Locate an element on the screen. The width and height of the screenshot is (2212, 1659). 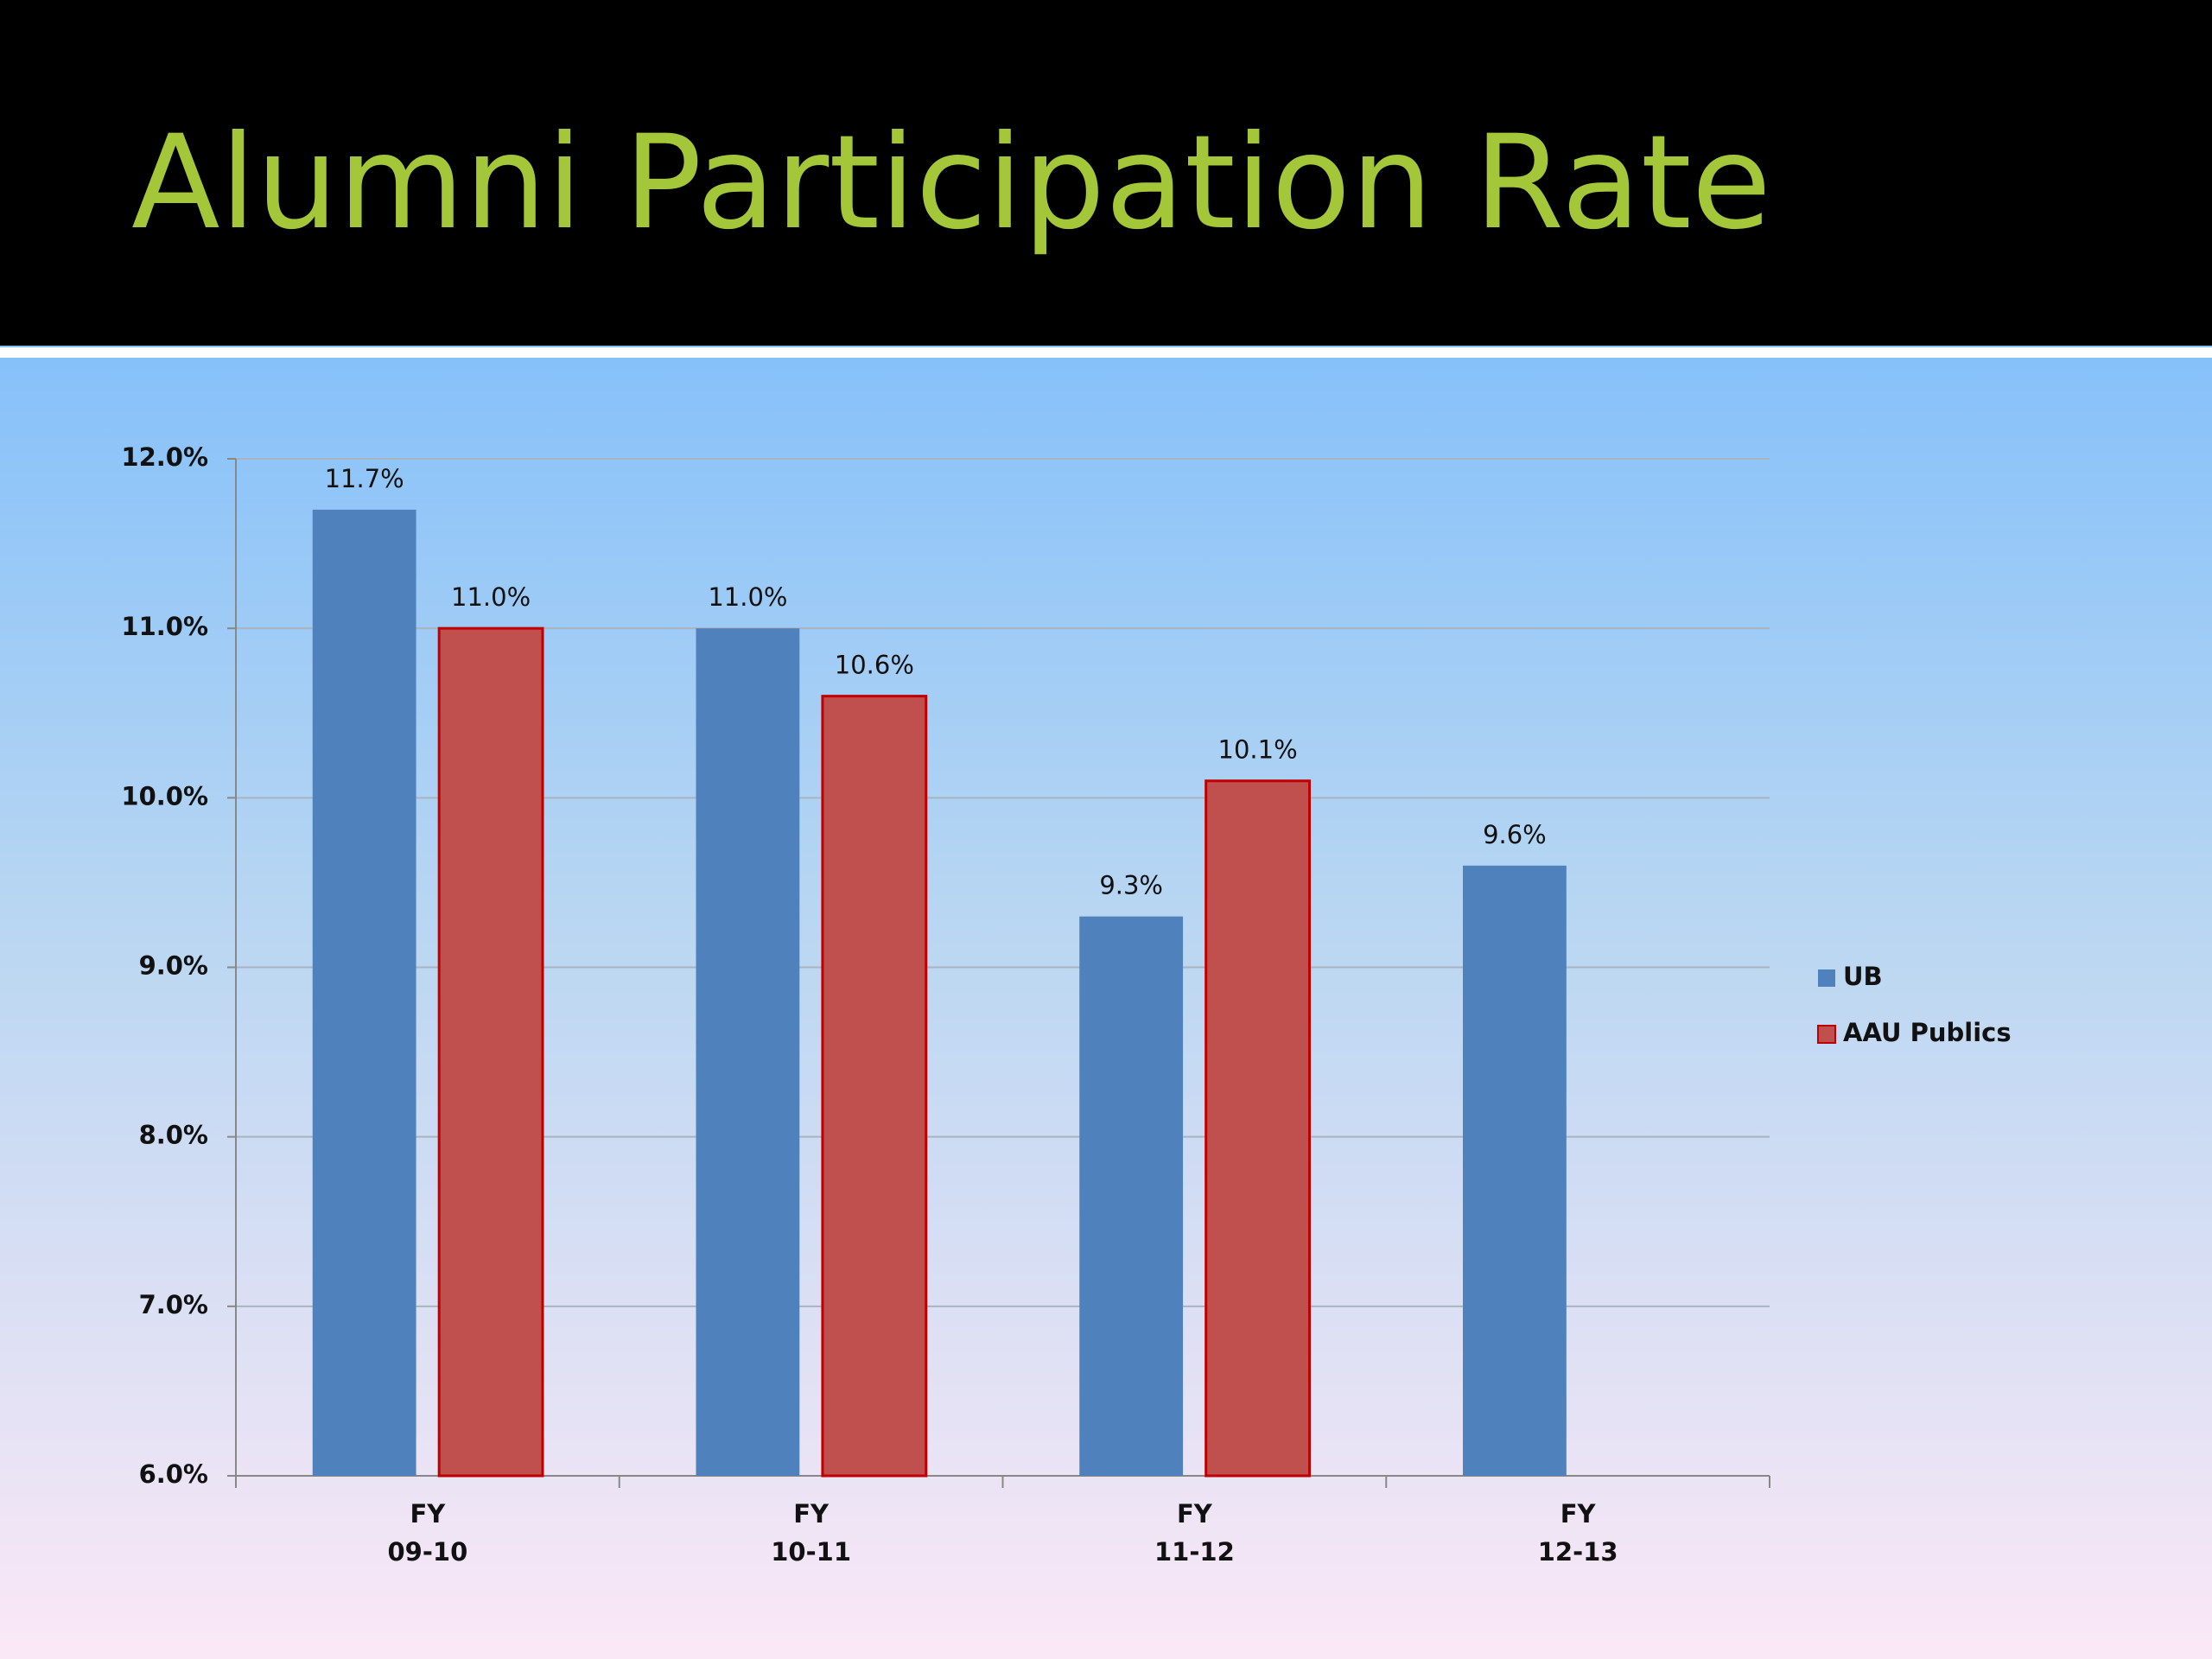
value-label: 10.1% is located at coordinates (1258, 750).